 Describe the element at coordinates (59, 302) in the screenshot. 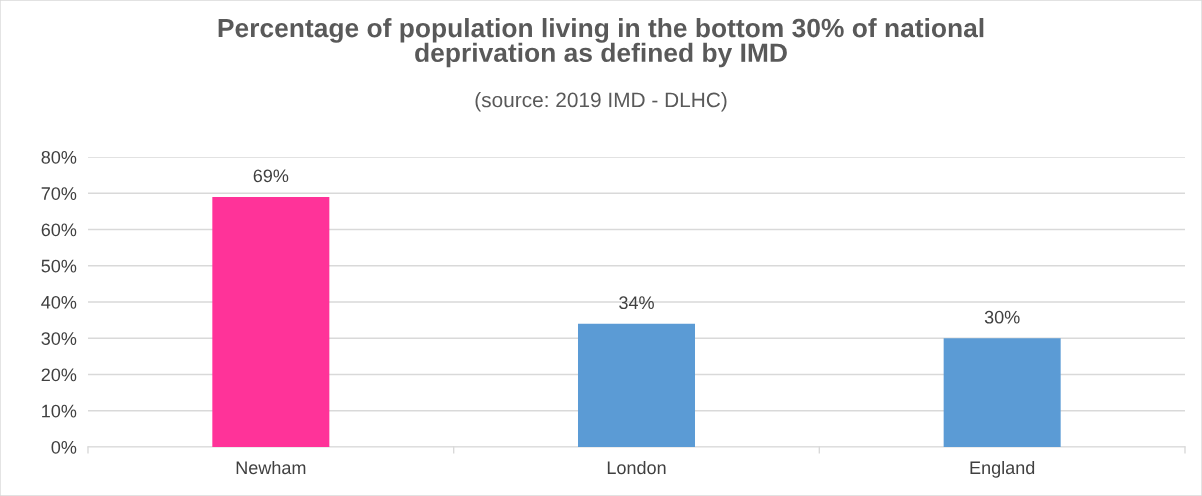

I see `y-tick-label: 40%` at that location.